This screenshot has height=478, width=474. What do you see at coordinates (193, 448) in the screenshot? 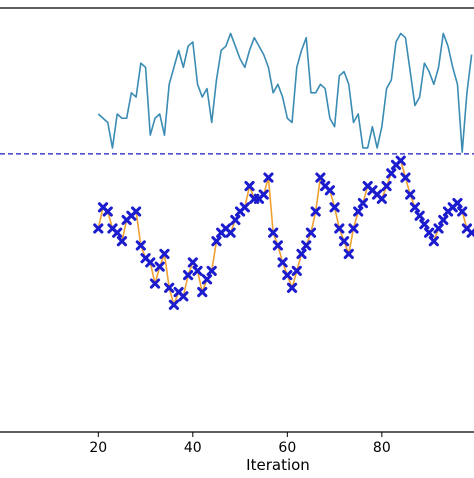
I see `x-tick-label: 40` at bounding box center [193, 448].